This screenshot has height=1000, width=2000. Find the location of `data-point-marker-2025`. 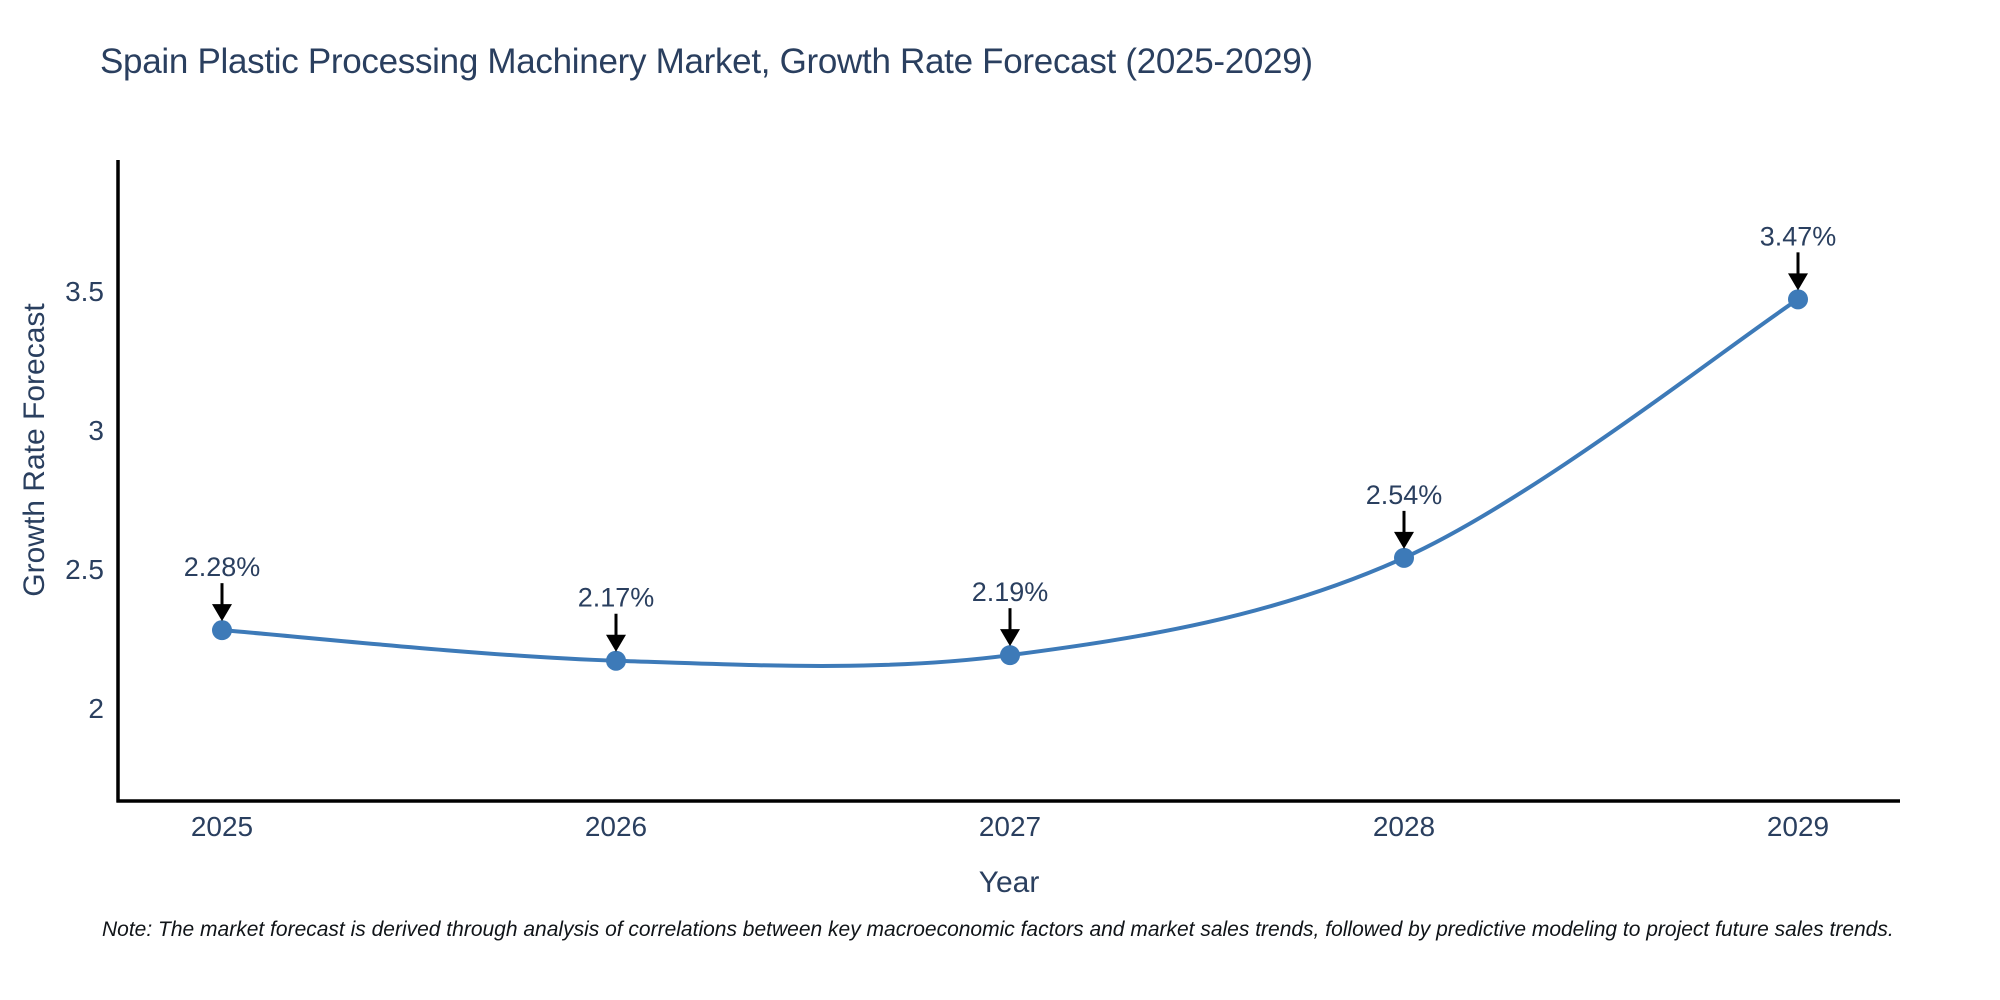

data-point-marker-2025 is located at coordinates (222, 630).